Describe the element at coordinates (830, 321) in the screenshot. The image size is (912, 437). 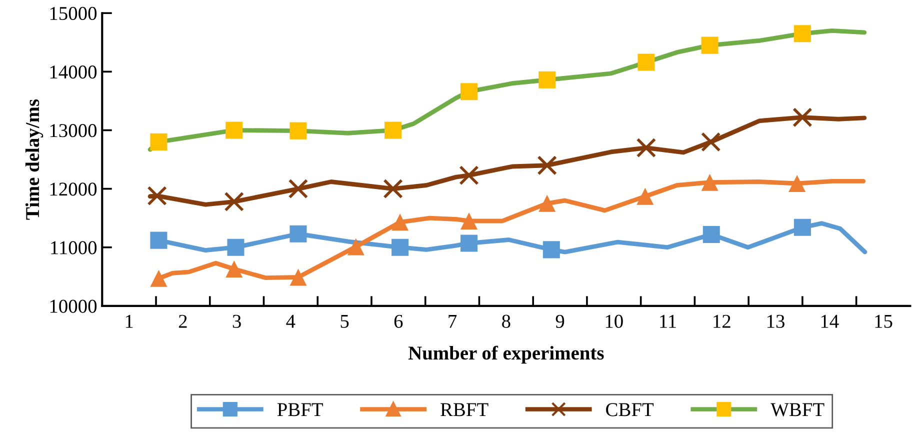
I see `x-tick-label: 14` at that location.